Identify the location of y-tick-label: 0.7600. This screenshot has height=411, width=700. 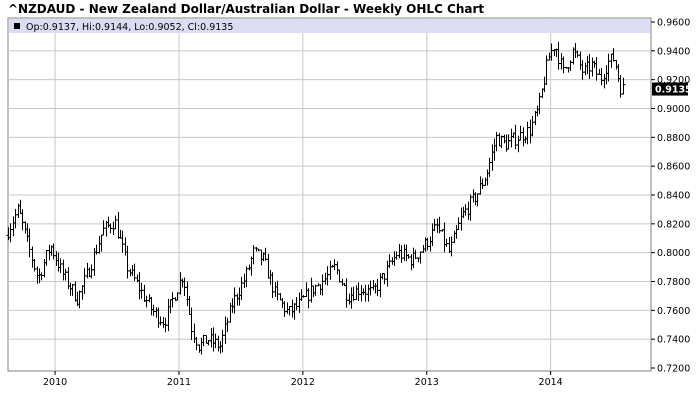
(673, 311).